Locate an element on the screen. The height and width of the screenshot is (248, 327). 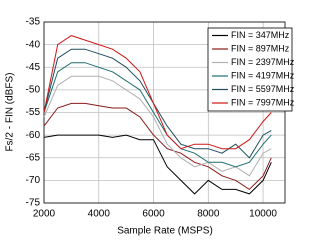
y-axis-label: Fs/2 - FIN (dBFS) is located at coordinates (10, 112).